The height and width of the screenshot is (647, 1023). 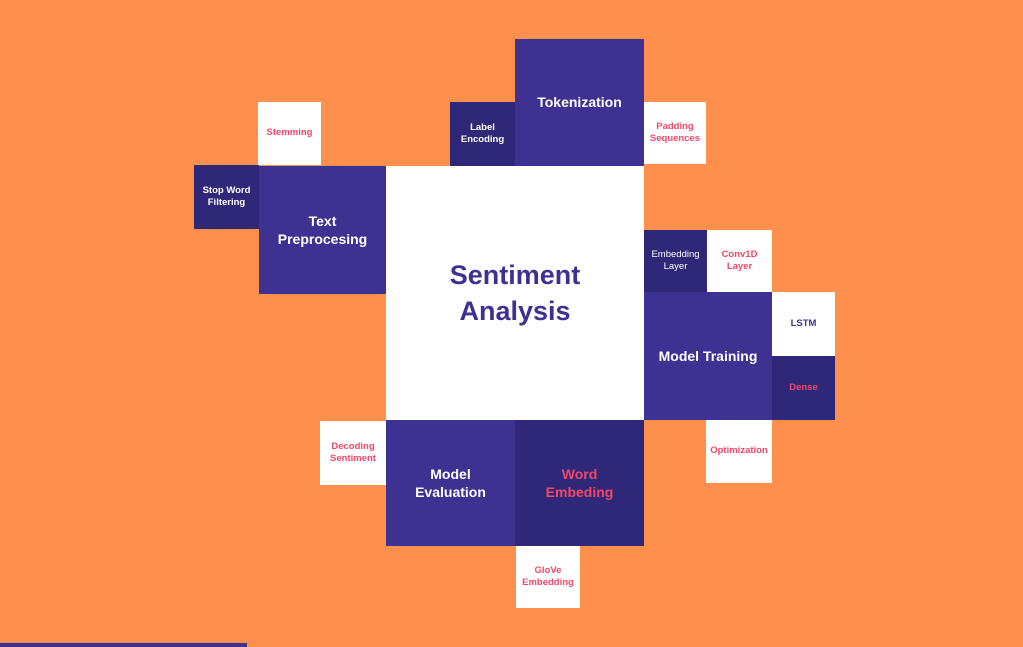 What do you see at coordinates (353, 453) in the screenshot?
I see `node-decoding-sentiment: Decoding Sentiment` at bounding box center [353, 453].